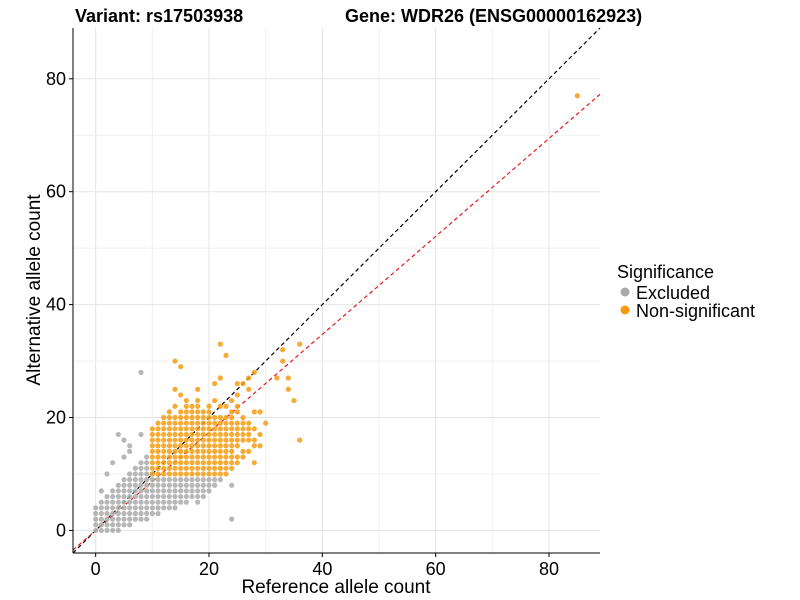  What do you see at coordinates (549, 569) in the screenshot?
I see `x-tick-label: 80` at bounding box center [549, 569].